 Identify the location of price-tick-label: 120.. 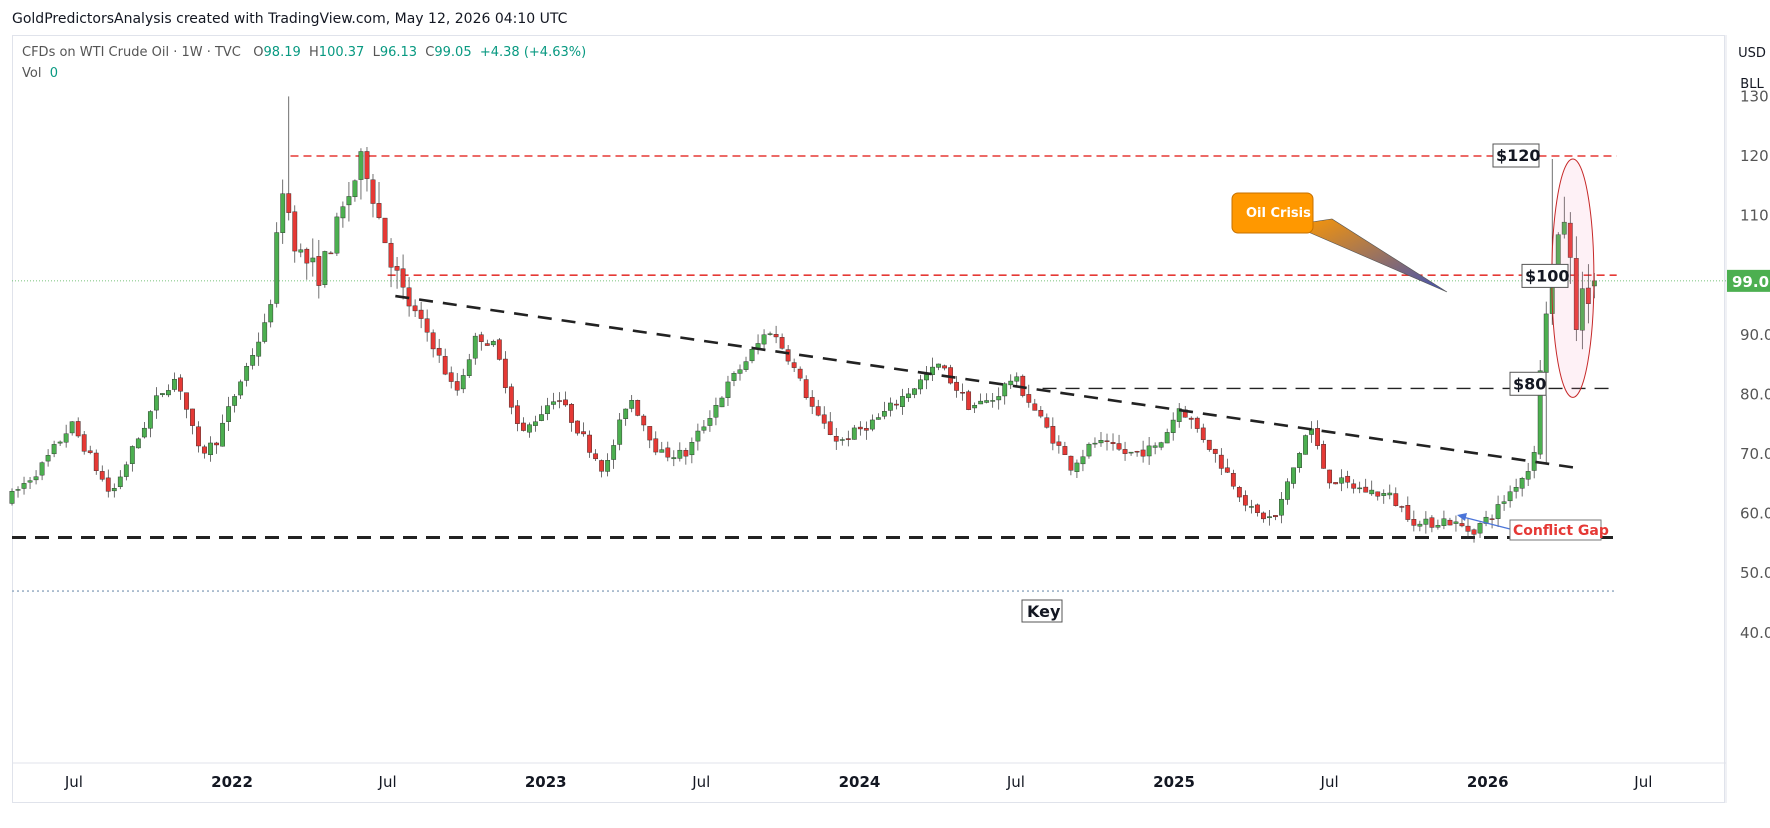
(1755, 156).